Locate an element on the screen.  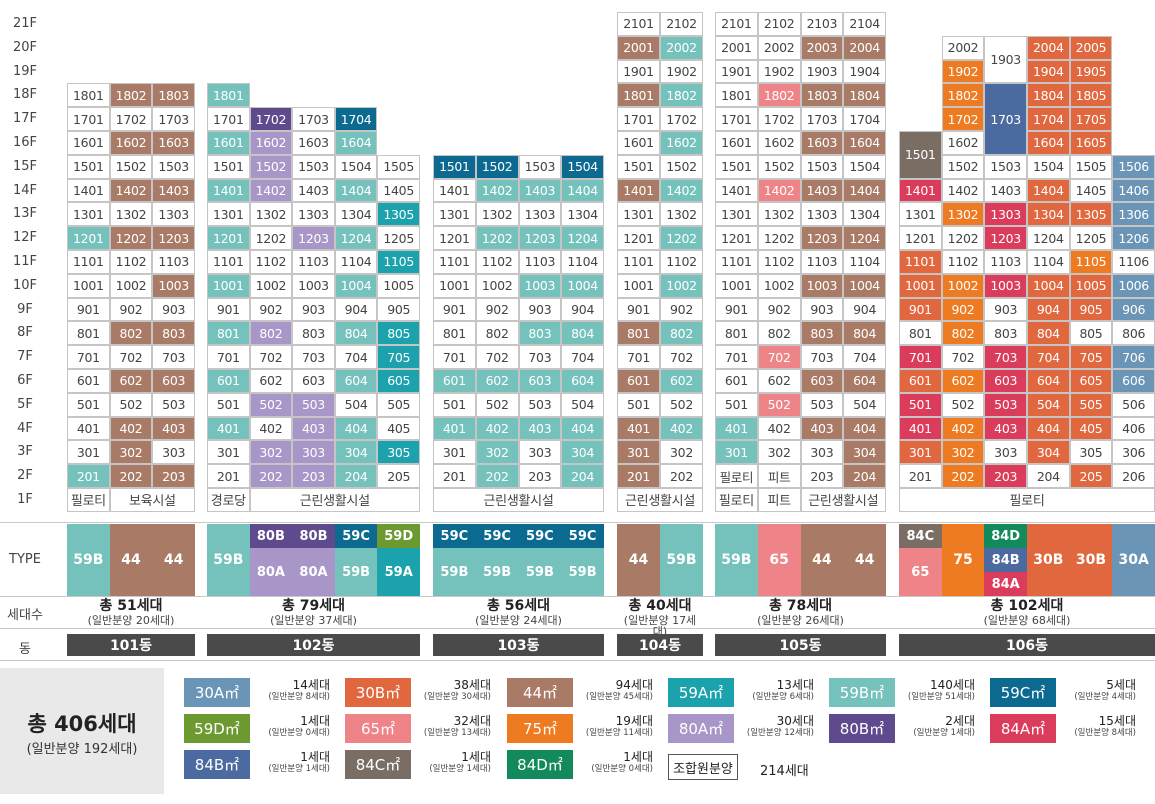
type-box: 59C is located at coordinates (356, 536).